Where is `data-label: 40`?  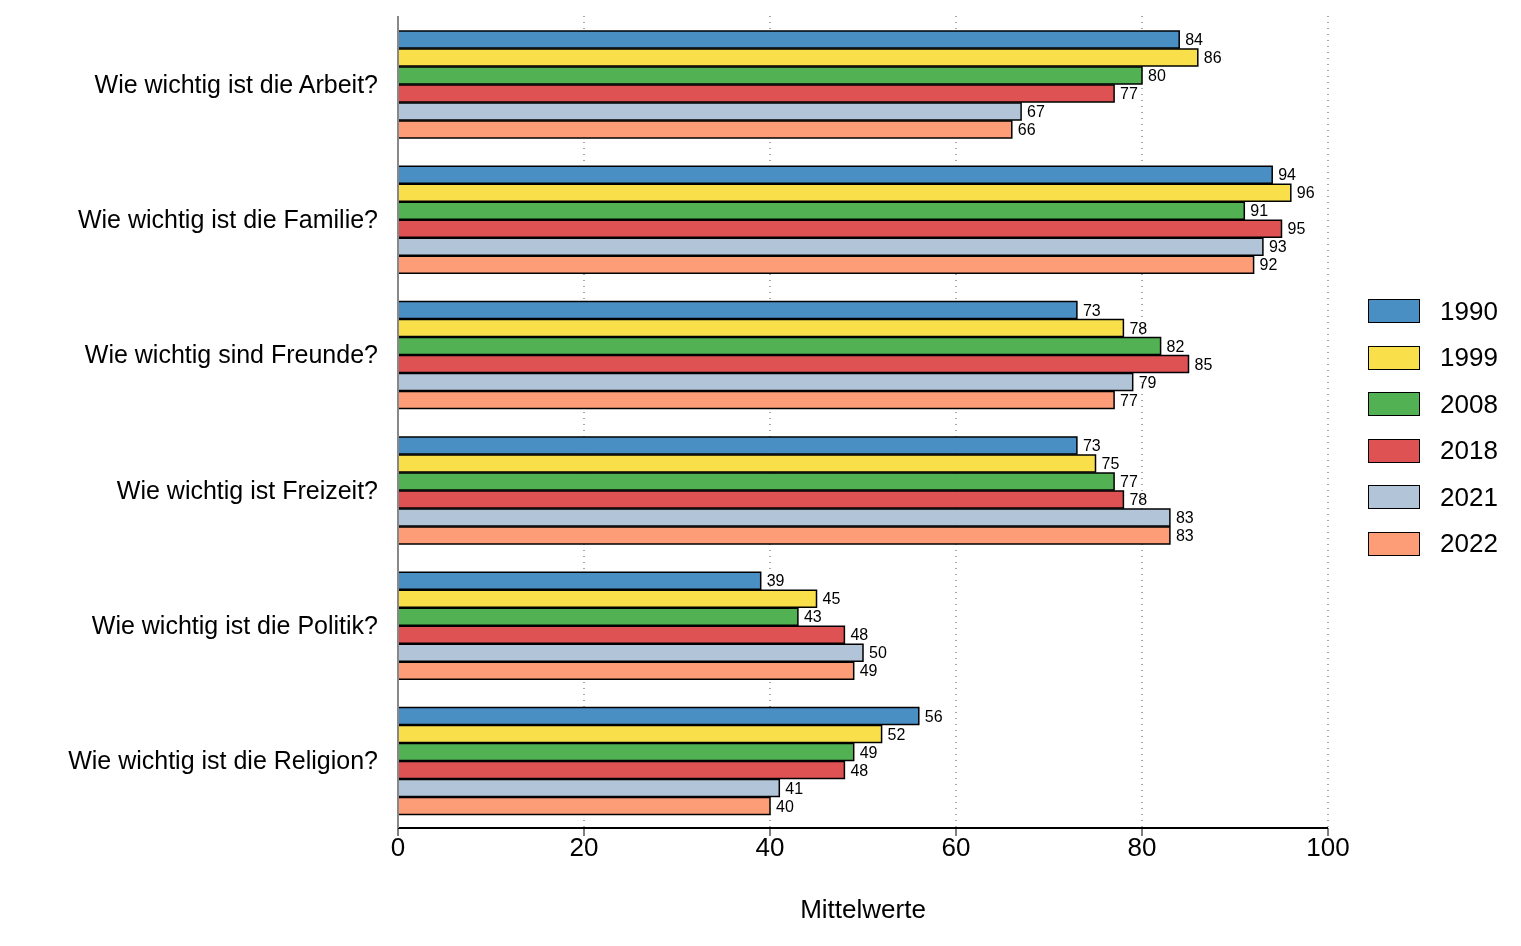
data-label: 40 is located at coordinates (785, 806).